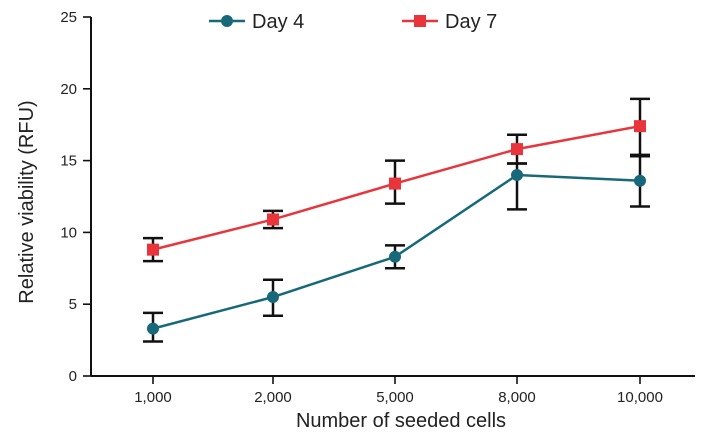  What do you see at coordinates (73, 304) in the screenshot?
I see `y-tick-label: 5` at bounding box center [73, 304].